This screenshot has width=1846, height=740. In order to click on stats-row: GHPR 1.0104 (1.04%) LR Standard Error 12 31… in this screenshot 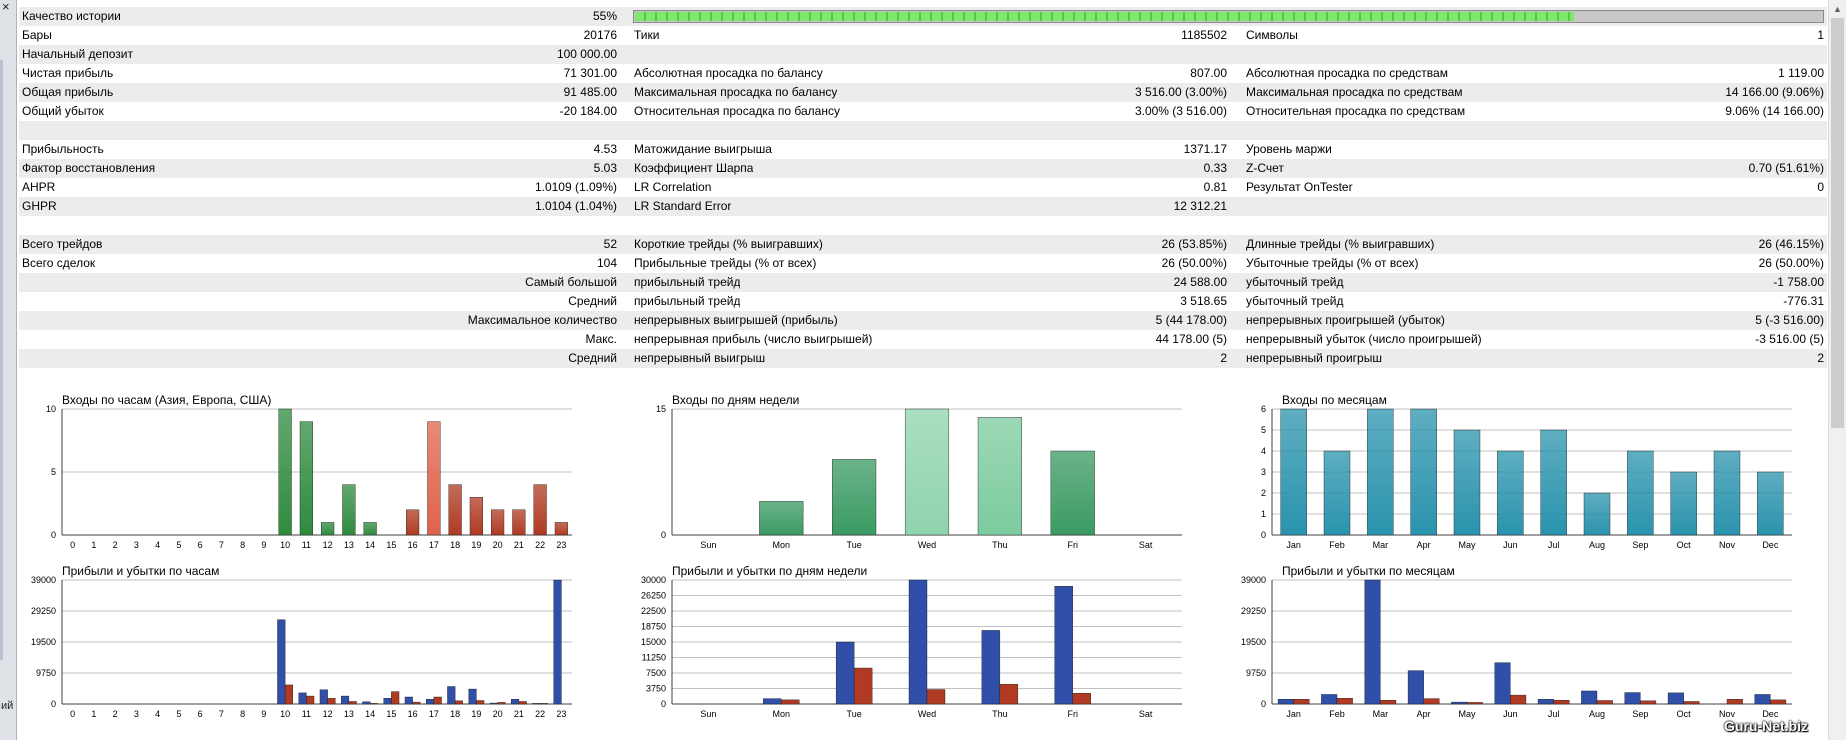, I will do `click(923, 206)`.